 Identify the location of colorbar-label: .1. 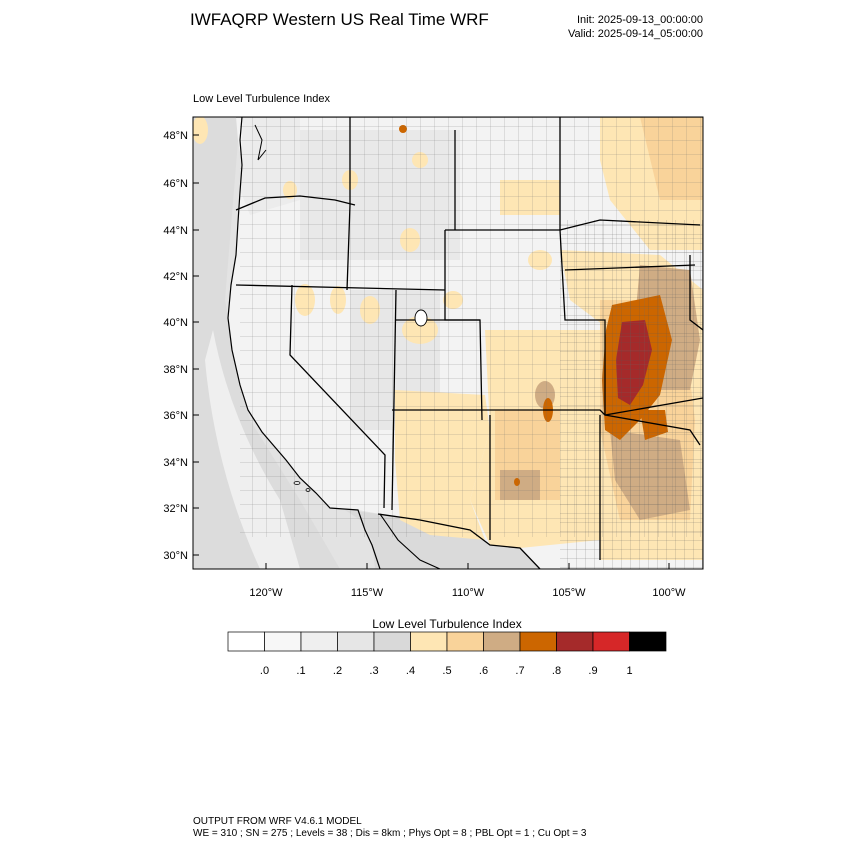
(300, 671).